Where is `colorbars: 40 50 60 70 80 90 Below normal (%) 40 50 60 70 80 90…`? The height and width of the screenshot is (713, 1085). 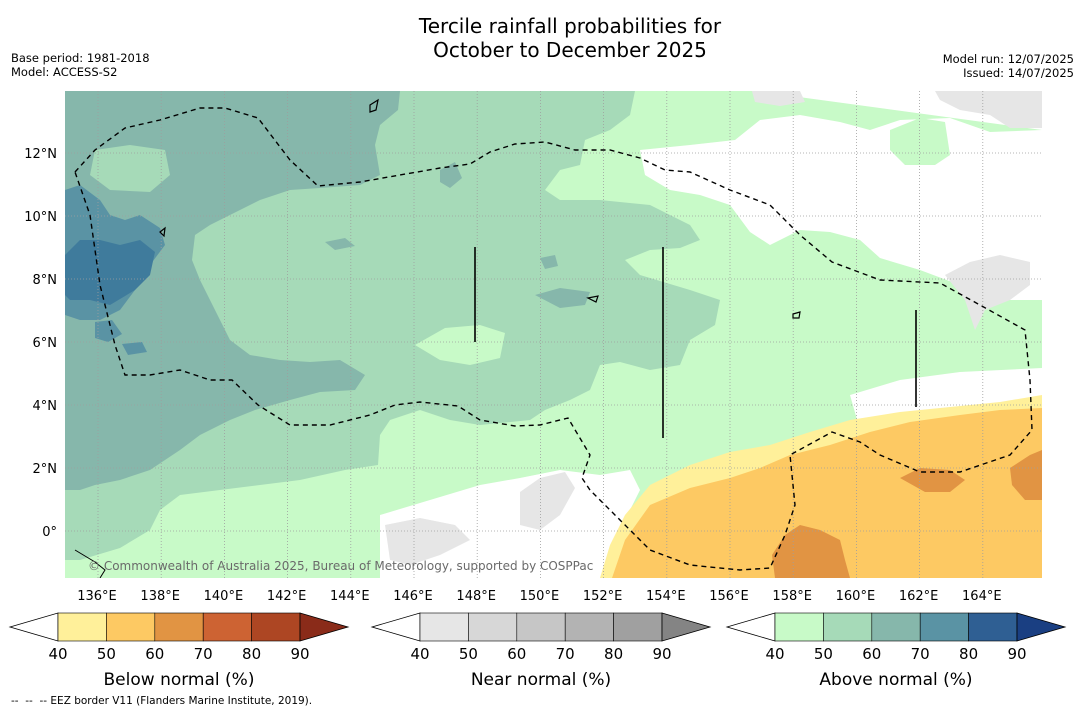 colorbars: 40 50 60 70 80 90 Below normal (%) 40 50 60 70 80 90… is located at coordinates (537, 651).